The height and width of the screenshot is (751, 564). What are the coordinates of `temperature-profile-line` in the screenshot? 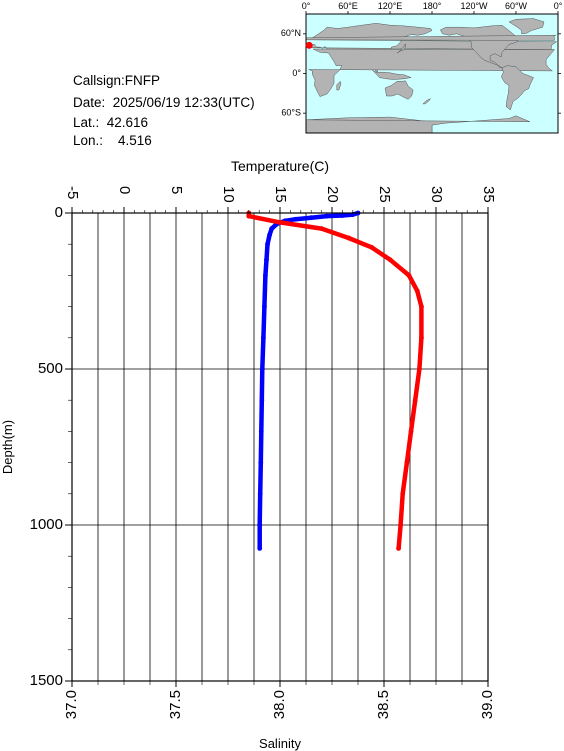 It's located at (309, 380).